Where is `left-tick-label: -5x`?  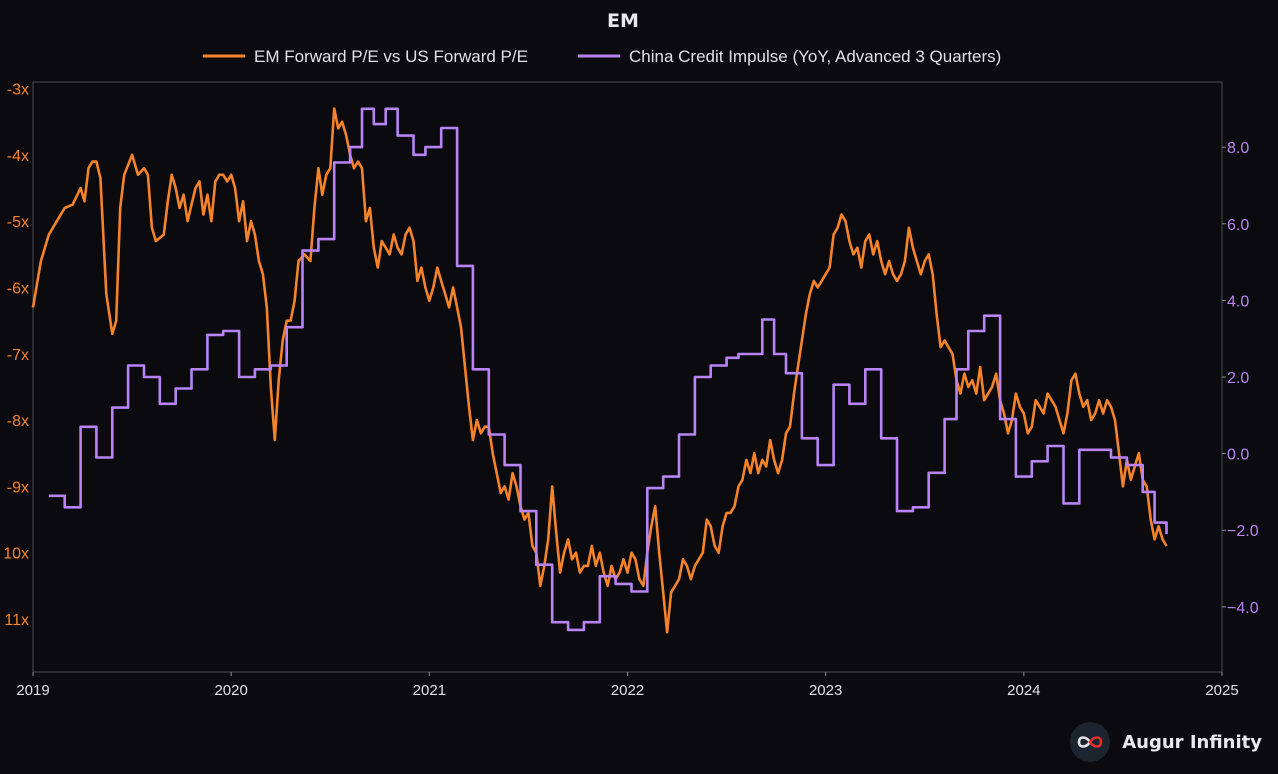 left-tick-label: -5x is located at coordinates (18, 222).